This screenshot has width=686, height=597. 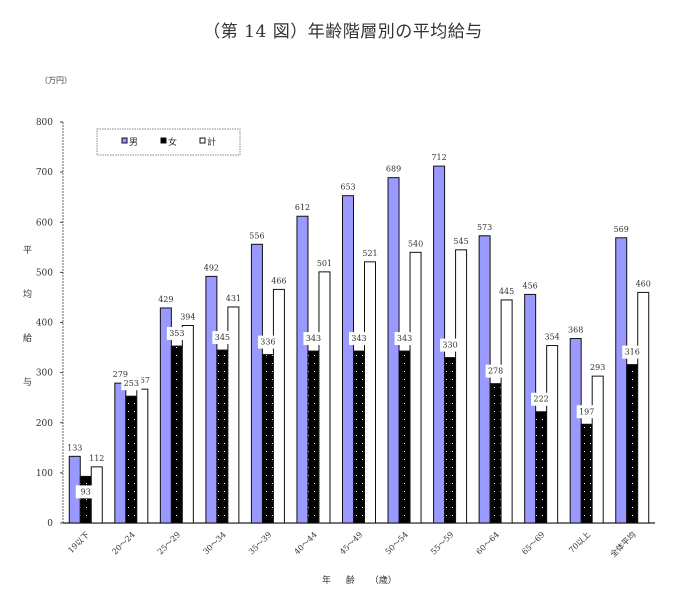 I want to click on value-label-female: 353, so click(x=176, y=333).